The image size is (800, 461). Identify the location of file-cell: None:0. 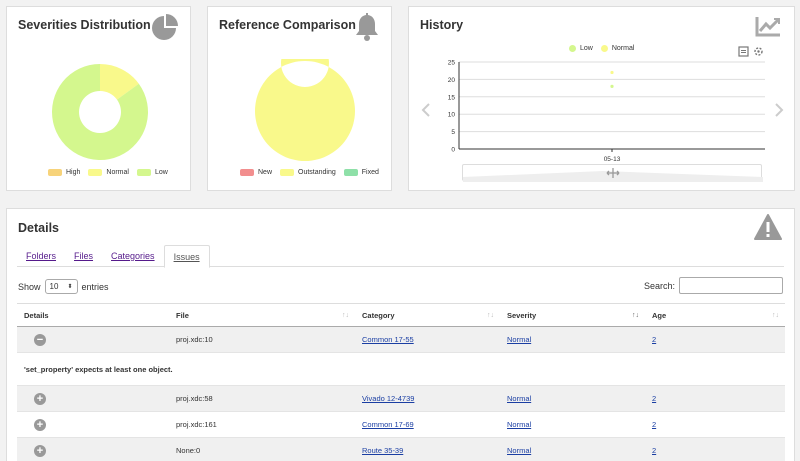
(262, 449).